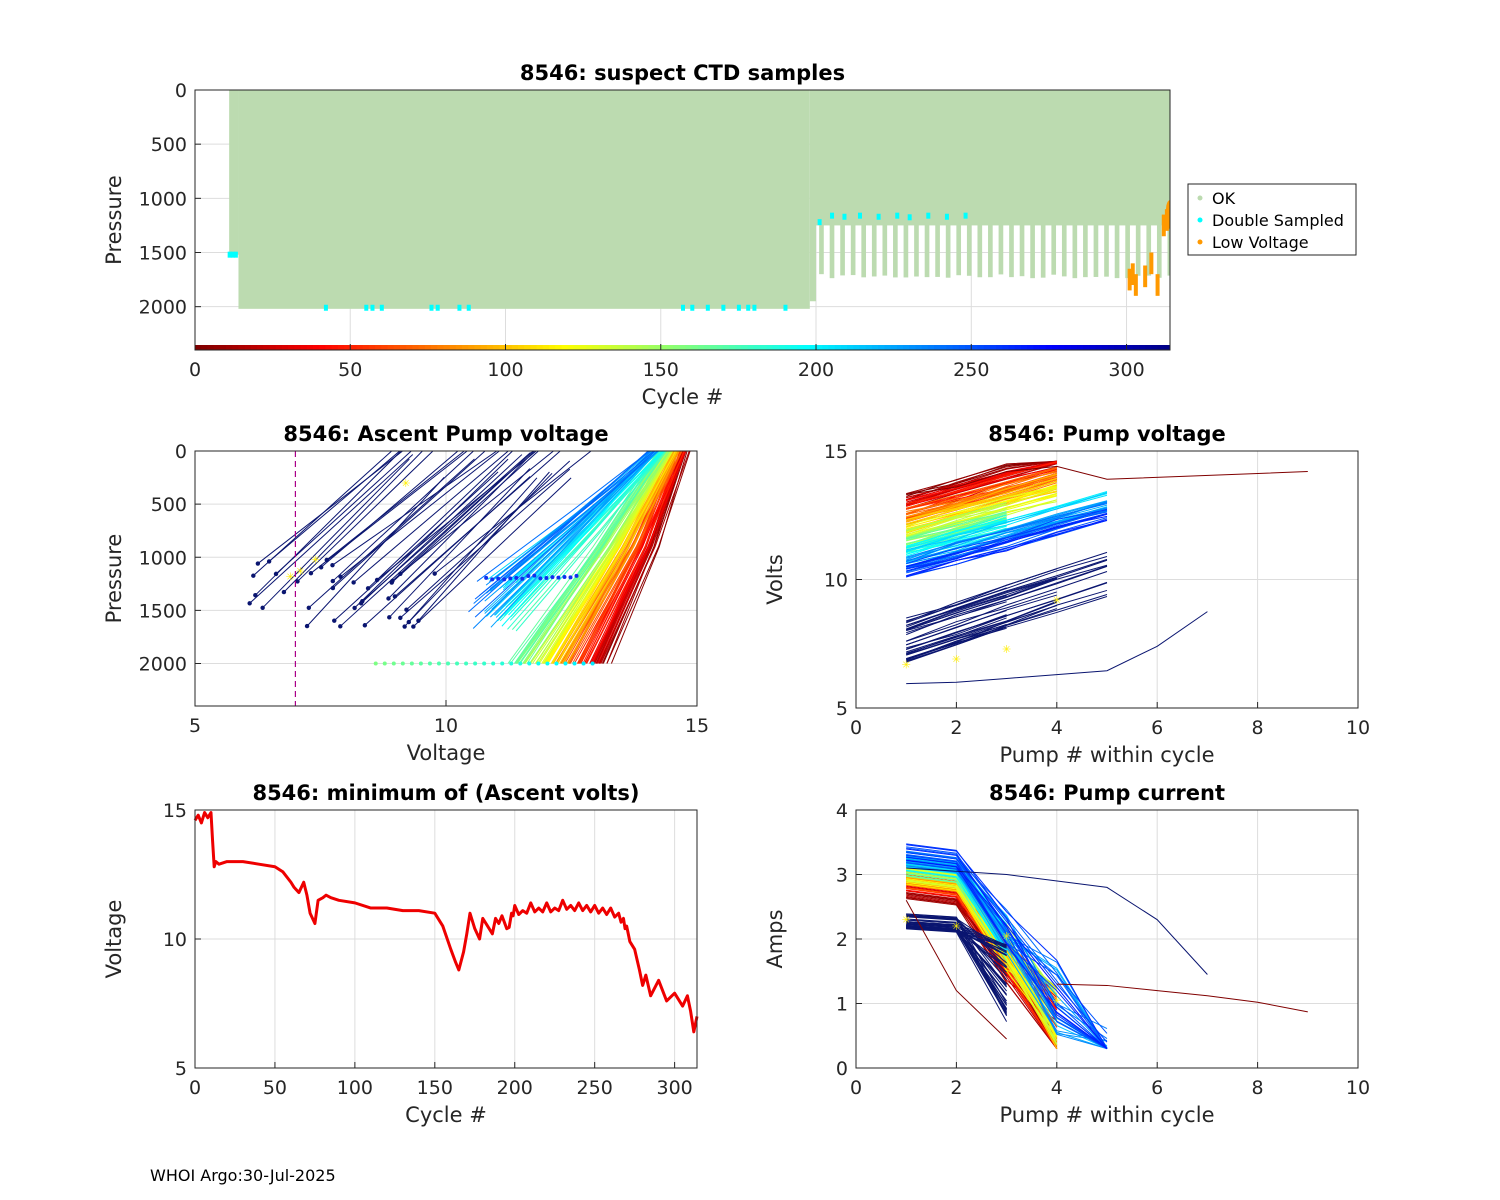  I want to click on chart-title: 8546: minimum of (Ascent volts), so click(445, 793).